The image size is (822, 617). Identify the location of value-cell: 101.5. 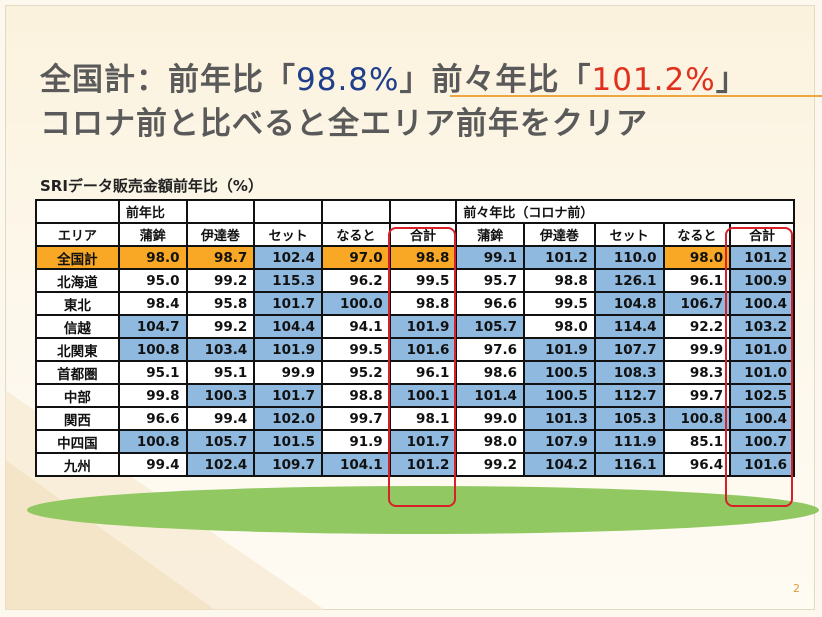
(288, 441).